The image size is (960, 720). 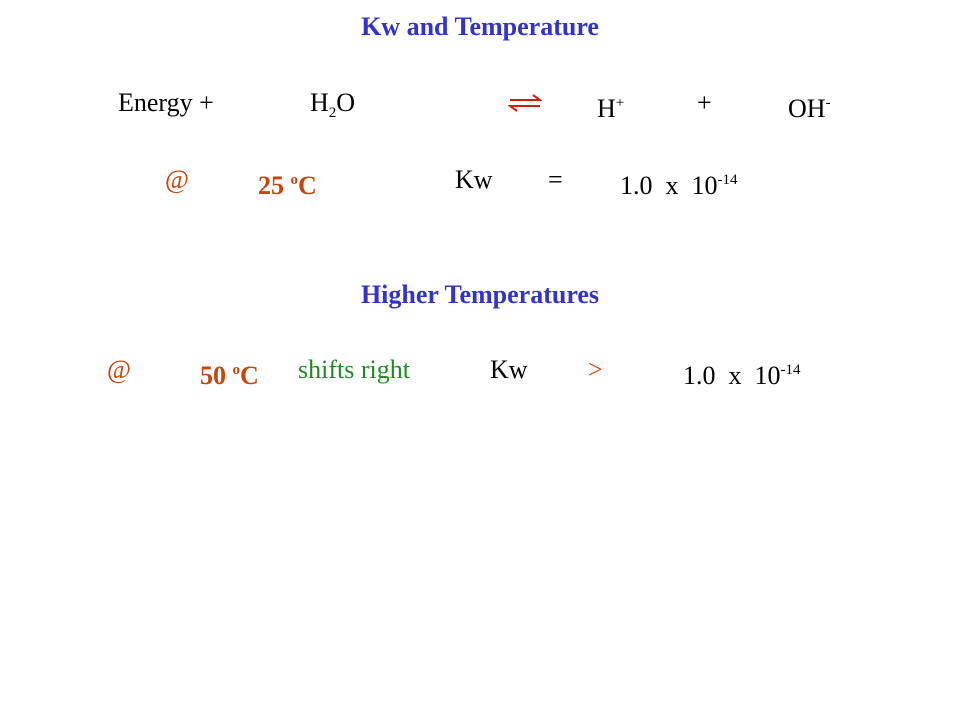 What do you see at coordinates (213, 375) in the screenshot?
I see `temp-value: 50` at bounding box center [213, 375].